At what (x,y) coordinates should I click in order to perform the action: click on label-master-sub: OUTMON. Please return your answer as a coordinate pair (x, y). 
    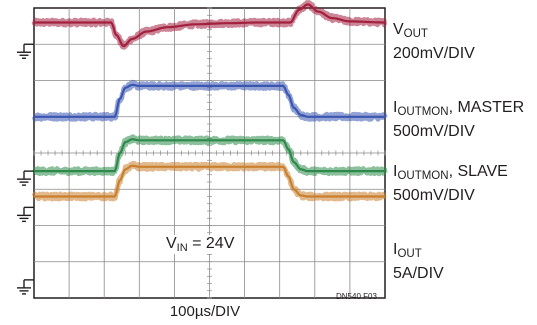
    Looking at the image, I should click on (423, 112).